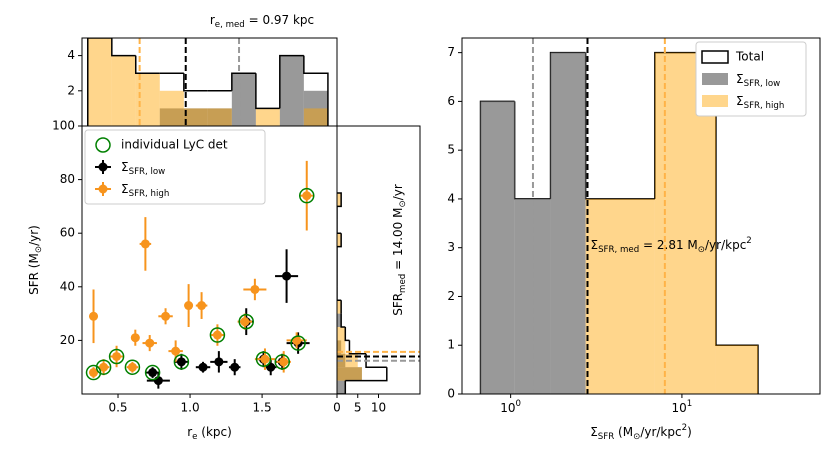 The image size is (830, 467). I want to click on x-axis-label: ΣSFR (M⊙/yr/kpc2), so click(641, 432).